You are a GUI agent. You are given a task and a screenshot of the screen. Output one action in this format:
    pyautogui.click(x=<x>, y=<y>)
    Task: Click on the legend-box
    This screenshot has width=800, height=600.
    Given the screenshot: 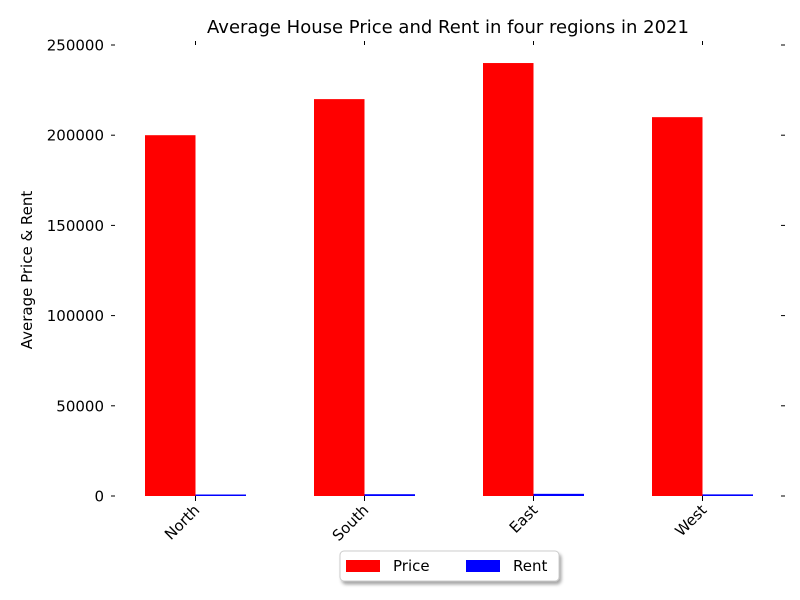 What is the action you would take?
    pyautogui.click(x=449, y=566)
    